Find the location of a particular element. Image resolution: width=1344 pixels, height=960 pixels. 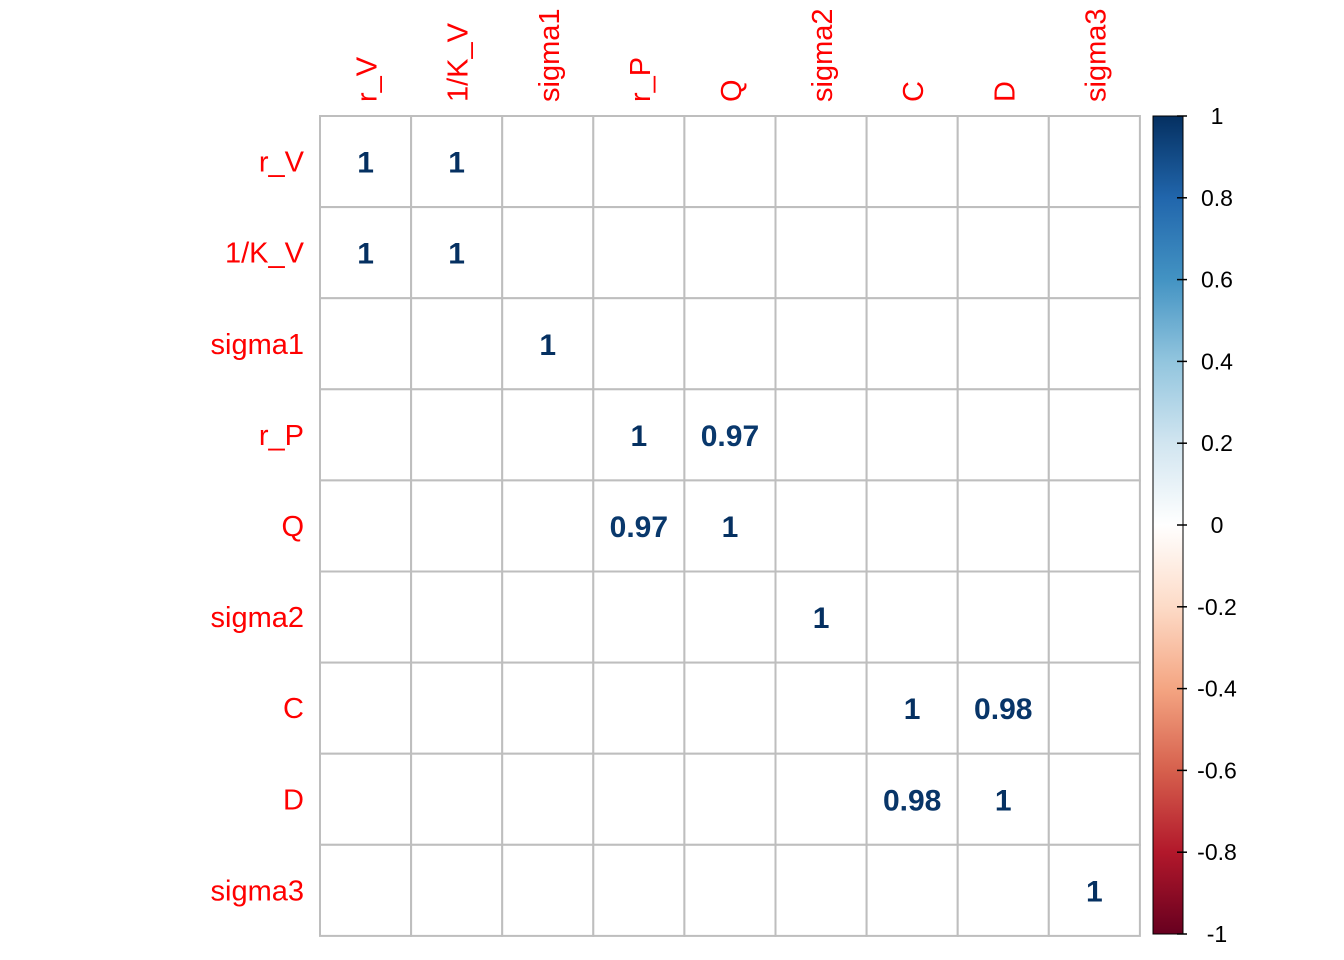

column-label: Q is located at coordinates (732, 90).